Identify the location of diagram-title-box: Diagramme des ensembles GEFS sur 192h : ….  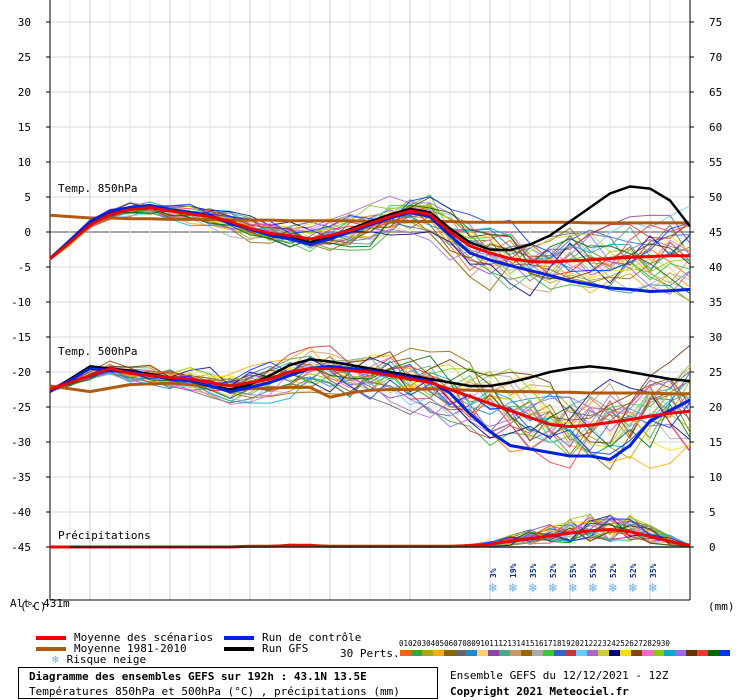
(228, 683).